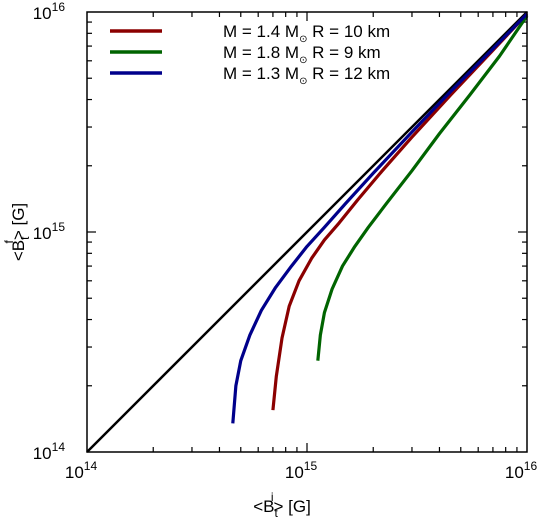 The width and height of the screenshot is (546, 519). Describe the element at coordinates (17, 232) in the screenshot. I see `y-axis-label: <Btf> [G]` at that location.